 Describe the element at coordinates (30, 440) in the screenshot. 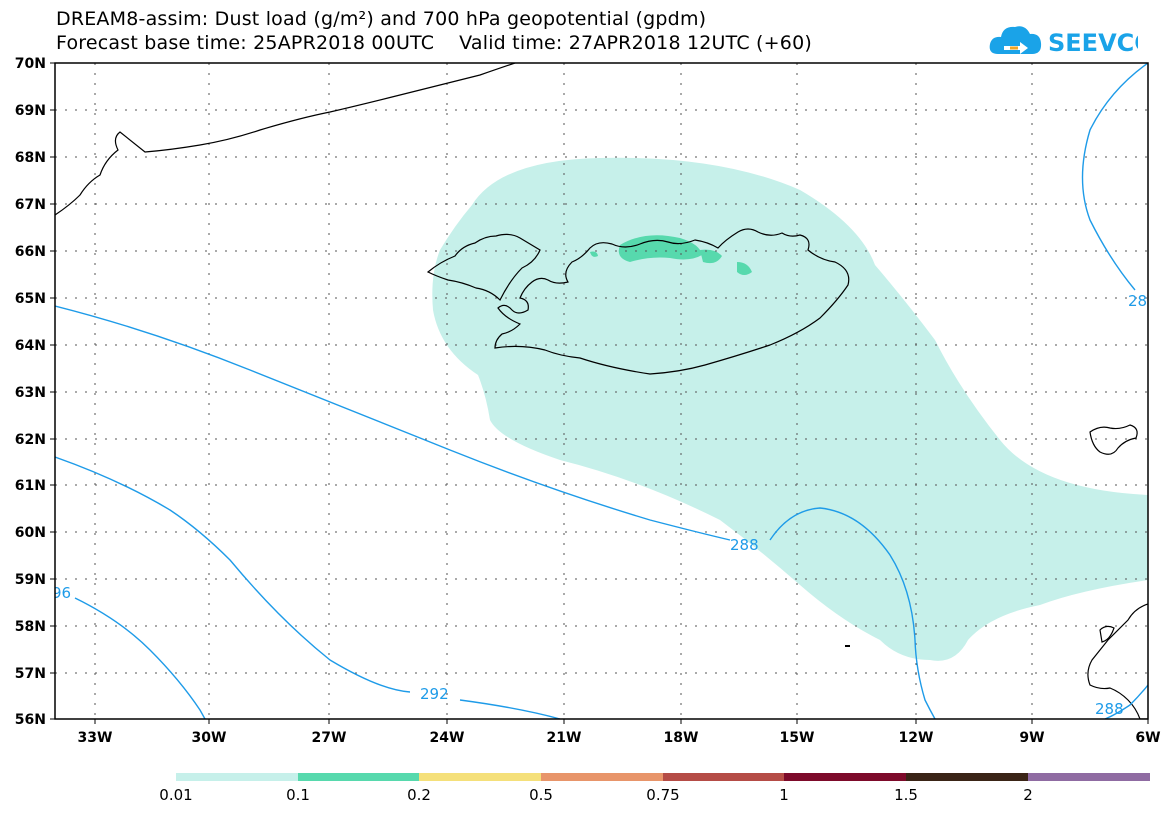

I see `lat-label: 62N` at that location.